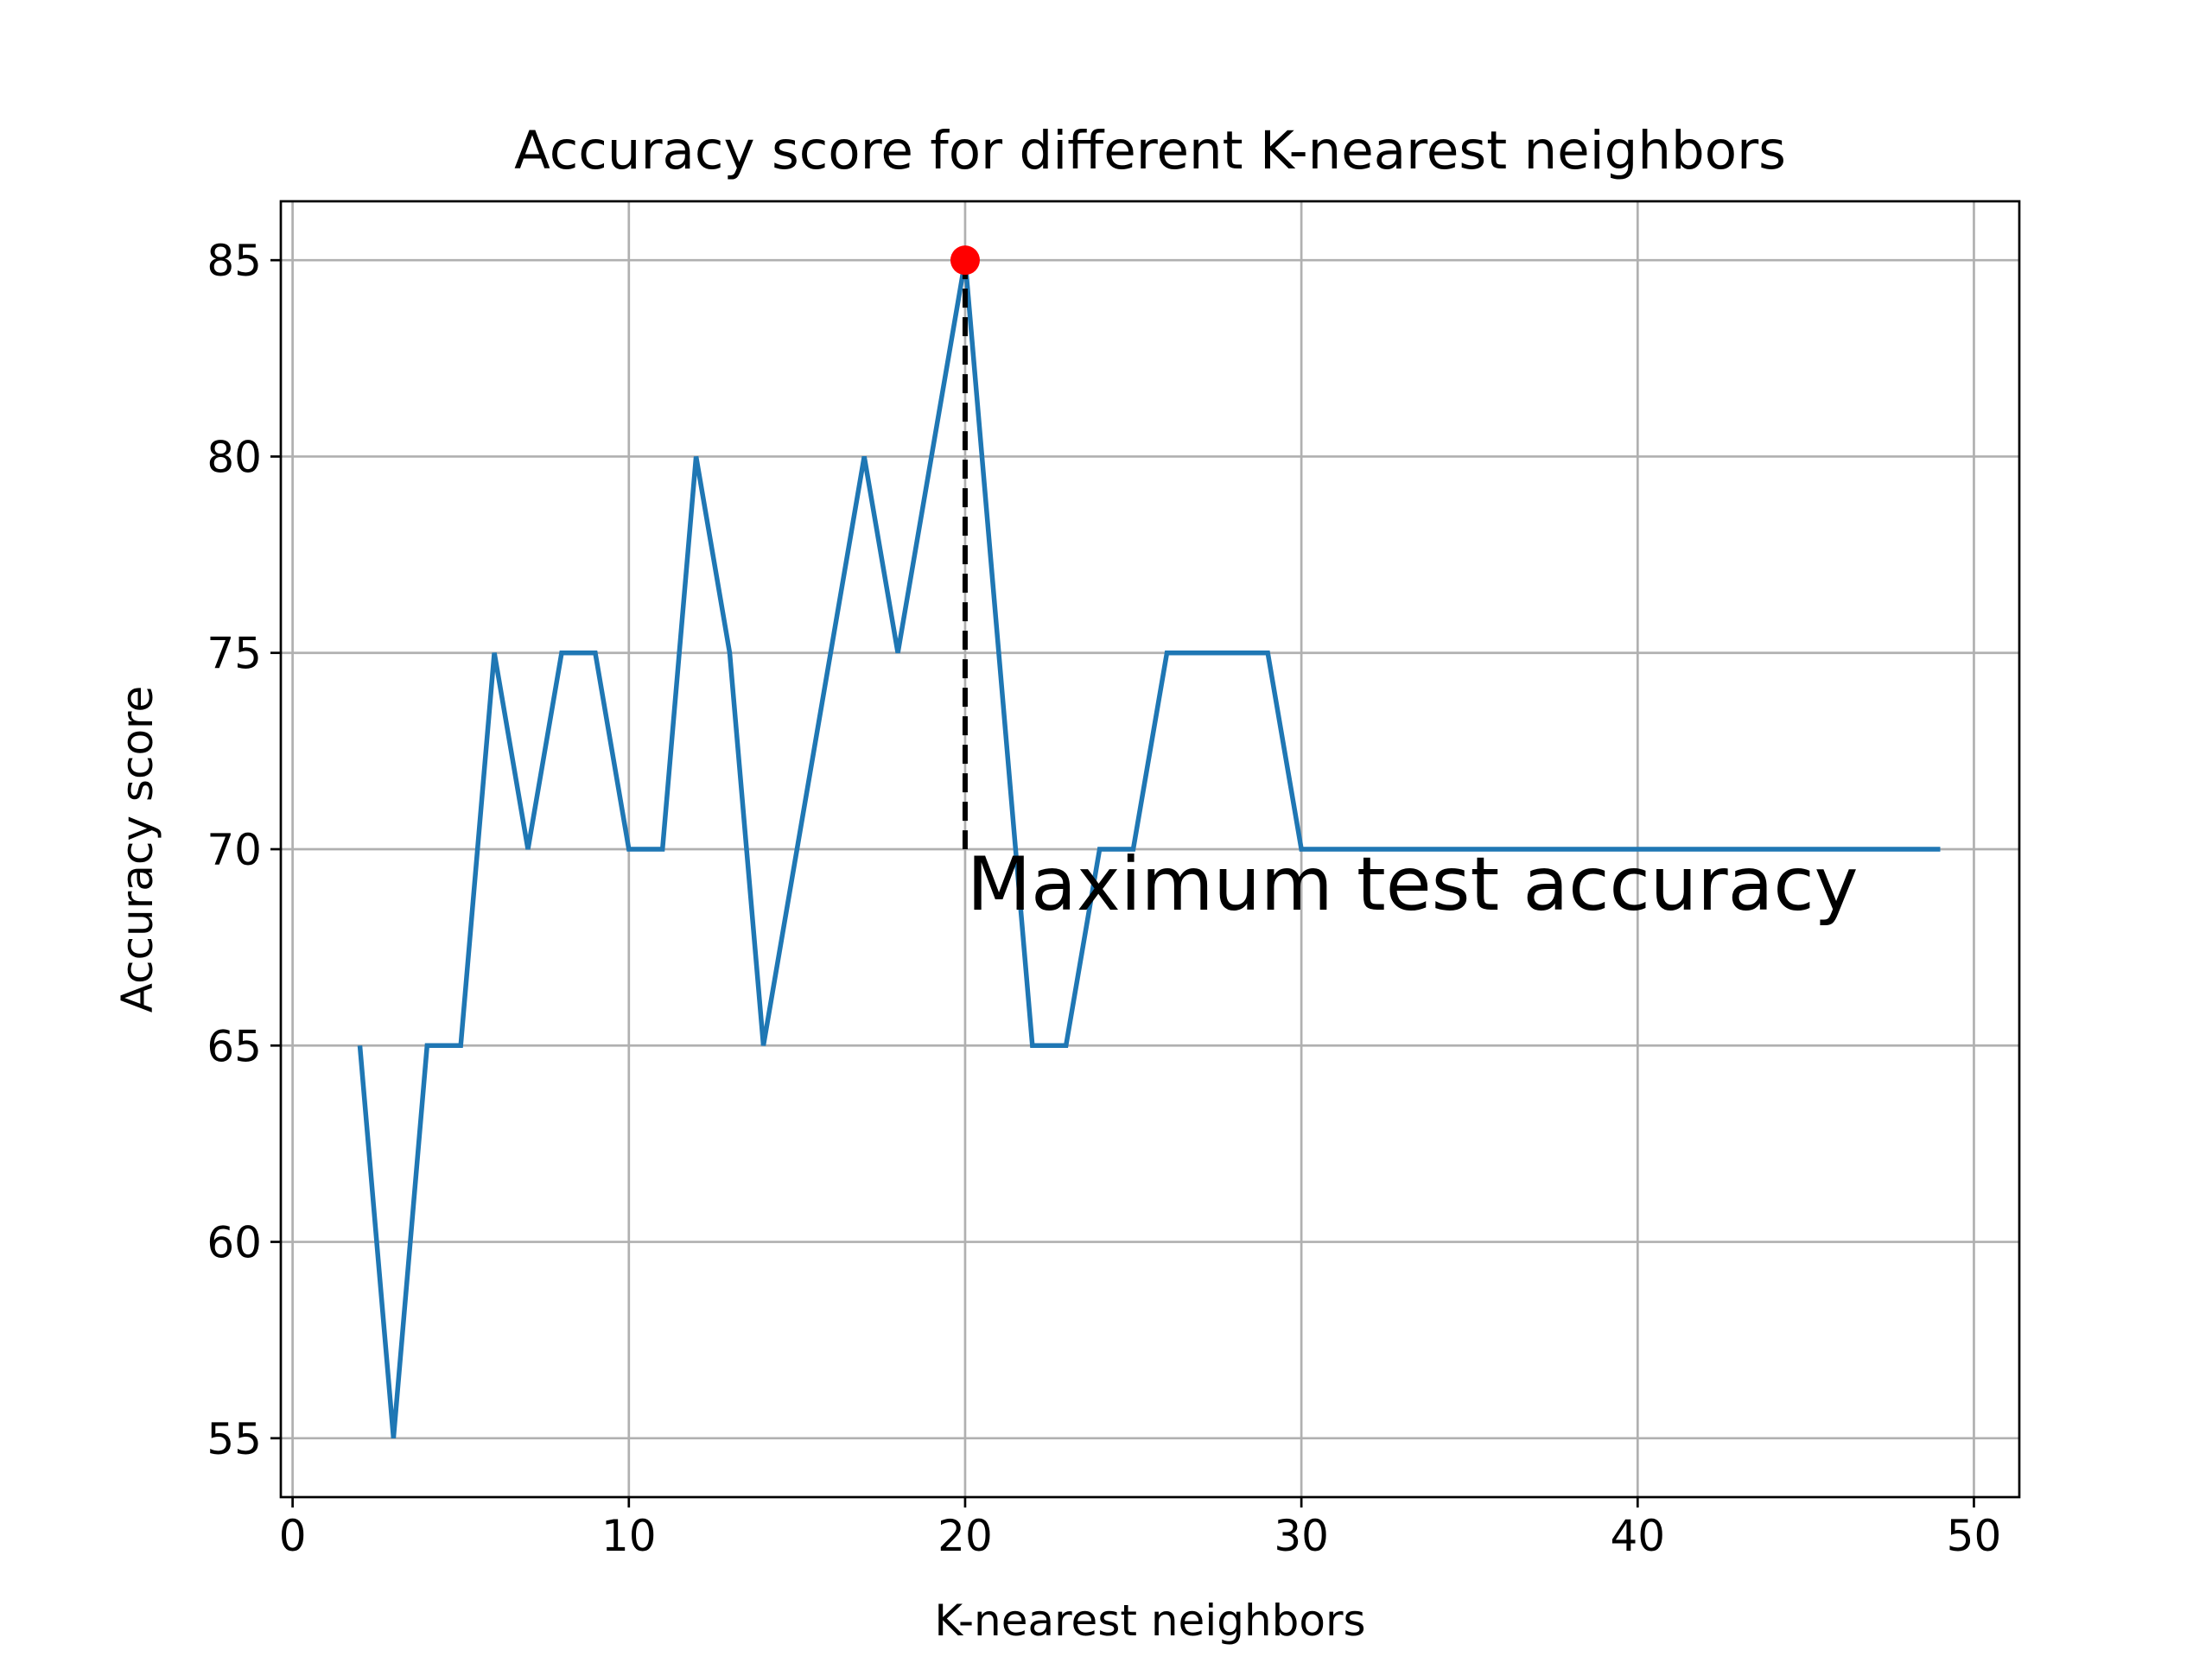  Describe the element at coordinates (965, 547) in the screenshot. I see `annotation-group` at that location.